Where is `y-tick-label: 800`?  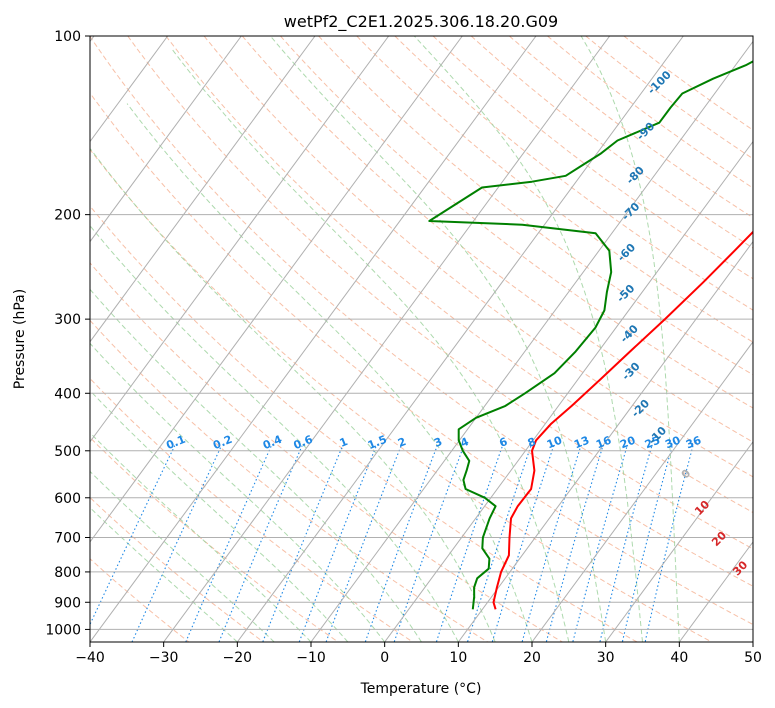 y-tick-label: 800 is located at coordinates (67, 573).